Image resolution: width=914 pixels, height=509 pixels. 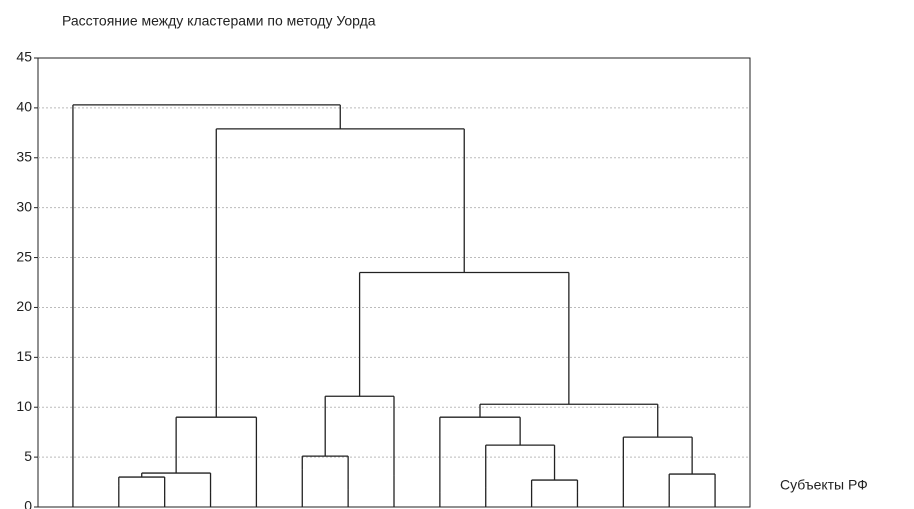 I want to click on y-tick-label: 30, so click(x=24, y=206).